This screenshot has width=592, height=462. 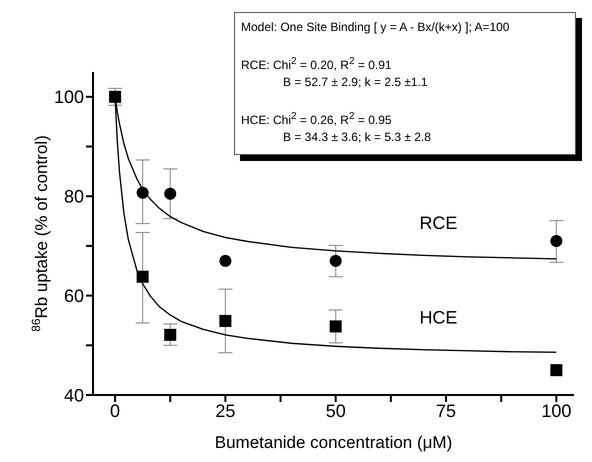 I want to click on annotation: B = 34.3 ± 3.6; k = 5.3 ± 2.8, so click(x=357, y=137).